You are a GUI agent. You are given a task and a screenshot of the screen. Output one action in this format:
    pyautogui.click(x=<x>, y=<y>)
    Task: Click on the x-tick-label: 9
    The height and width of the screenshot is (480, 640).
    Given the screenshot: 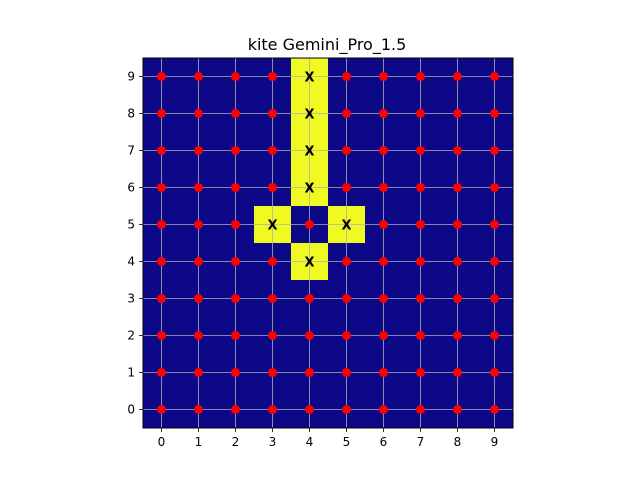 What is the action you would take?
    pyautogui.click(x=495, y=442)
    